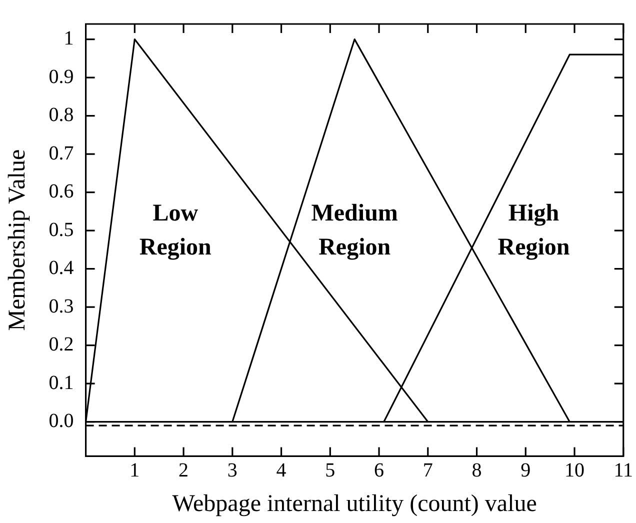 The height and width of the screenshot is (523, 636). Describe the element at coordinates (61, 345) in the screenshot. I see `y-tick-label: 0.2` at that location.